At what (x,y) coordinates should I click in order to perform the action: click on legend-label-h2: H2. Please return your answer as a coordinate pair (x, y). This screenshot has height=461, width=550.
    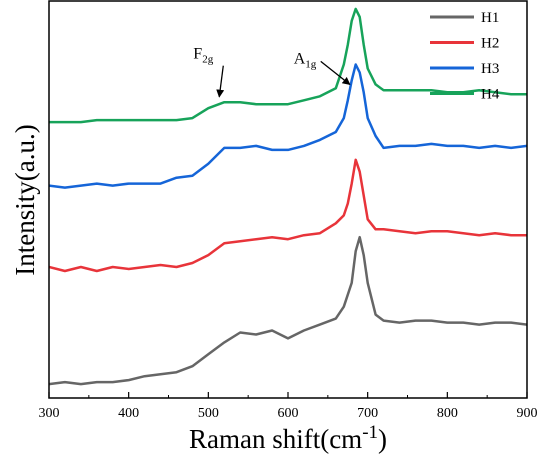
    Looking at the image, I should click on (490, 44).